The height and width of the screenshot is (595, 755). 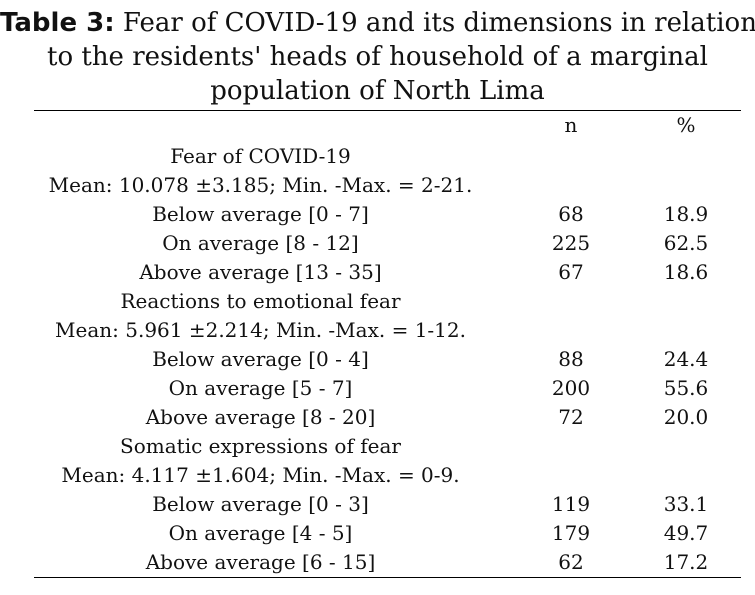 What do you see at coordinates (377, 243) in the screenshot?
I see `table-row: On average [8 - 12] 225 62.5` at bounding box center [377, 243].